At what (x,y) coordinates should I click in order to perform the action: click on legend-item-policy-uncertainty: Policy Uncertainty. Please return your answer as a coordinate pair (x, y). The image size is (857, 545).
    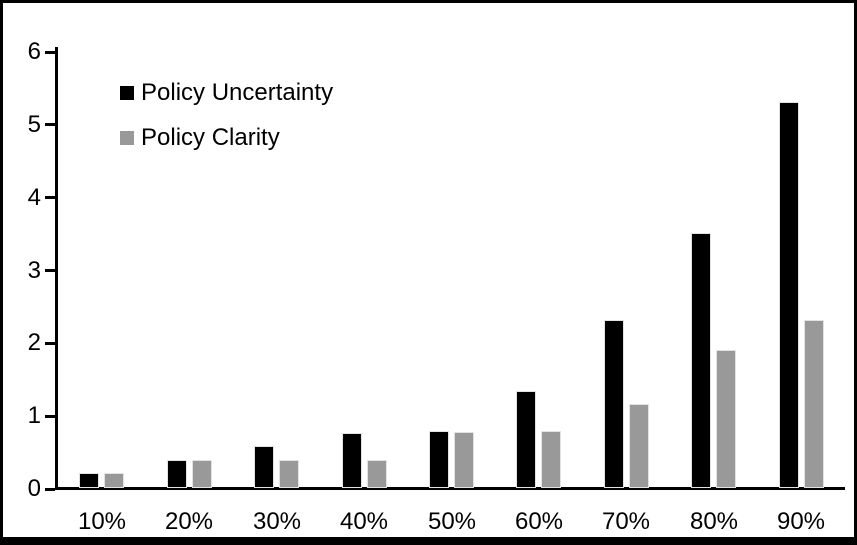
    Looking at the image, I should click on (226, 93).